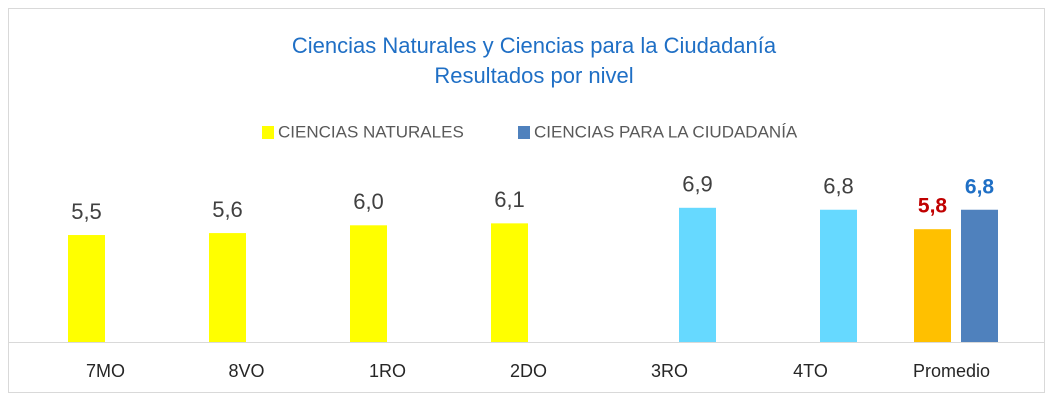 This screenshot has height=401, width=1053. I want to click on legend-label: CIENCIAS PARA LA CIUDADANÍA, so click(666, 131).